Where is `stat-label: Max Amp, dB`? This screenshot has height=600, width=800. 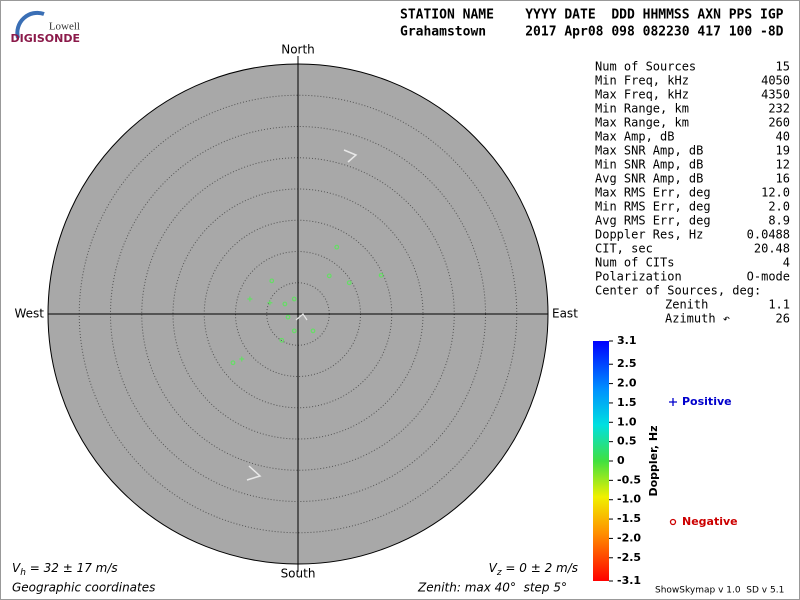
stat-label: Max Amp, dB is located at coordinates (634, 137).